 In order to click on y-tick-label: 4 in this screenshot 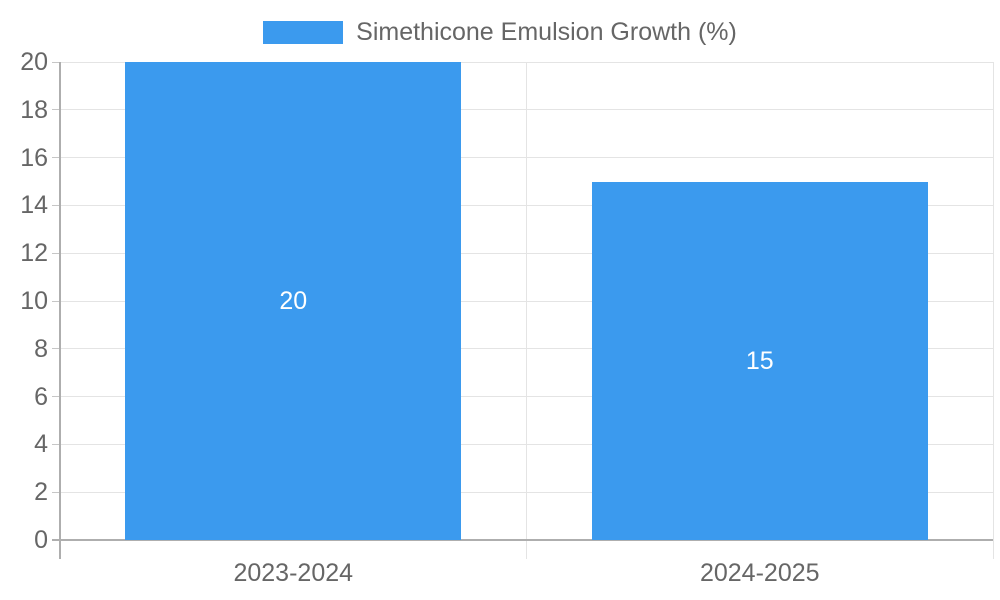, I will do `click(41, 444)`.